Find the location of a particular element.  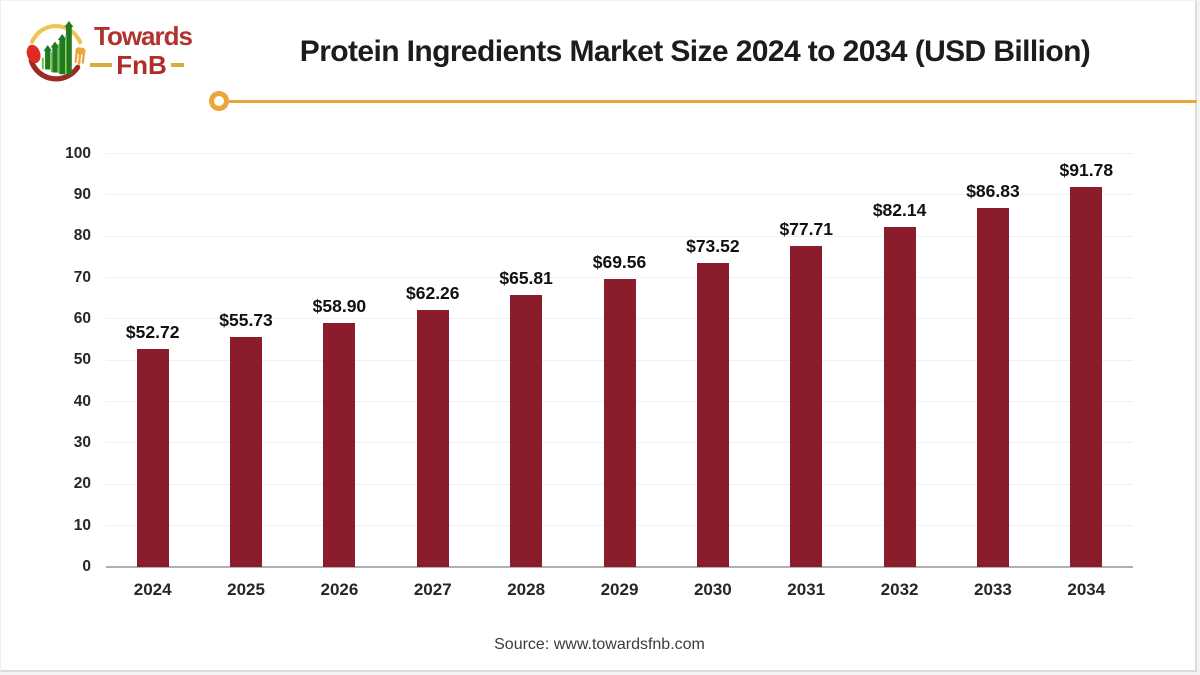

x-axis-label-2029: 2029 is located at coordinates (619, 589).